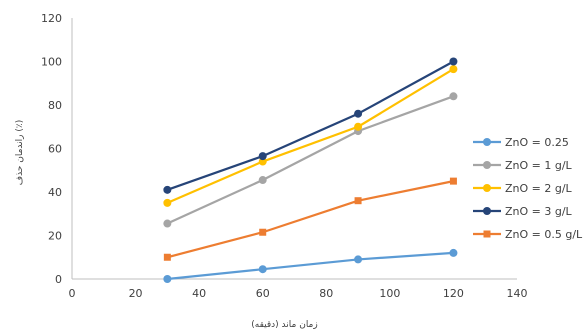  Describe the element at coordinates (51, 18) in the screenshot. I see `y-tick-label: 120` at that location.